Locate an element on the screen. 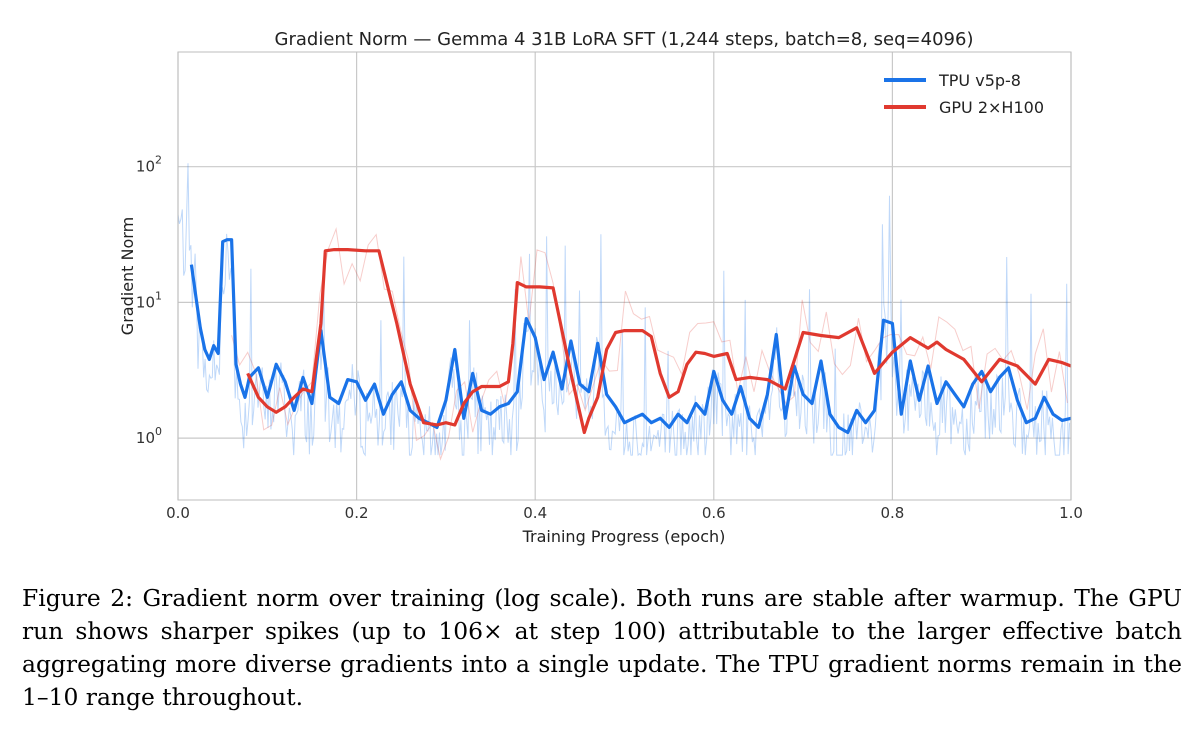  y-axis-label: Gradient Norm is located at coordinates (127, 276).